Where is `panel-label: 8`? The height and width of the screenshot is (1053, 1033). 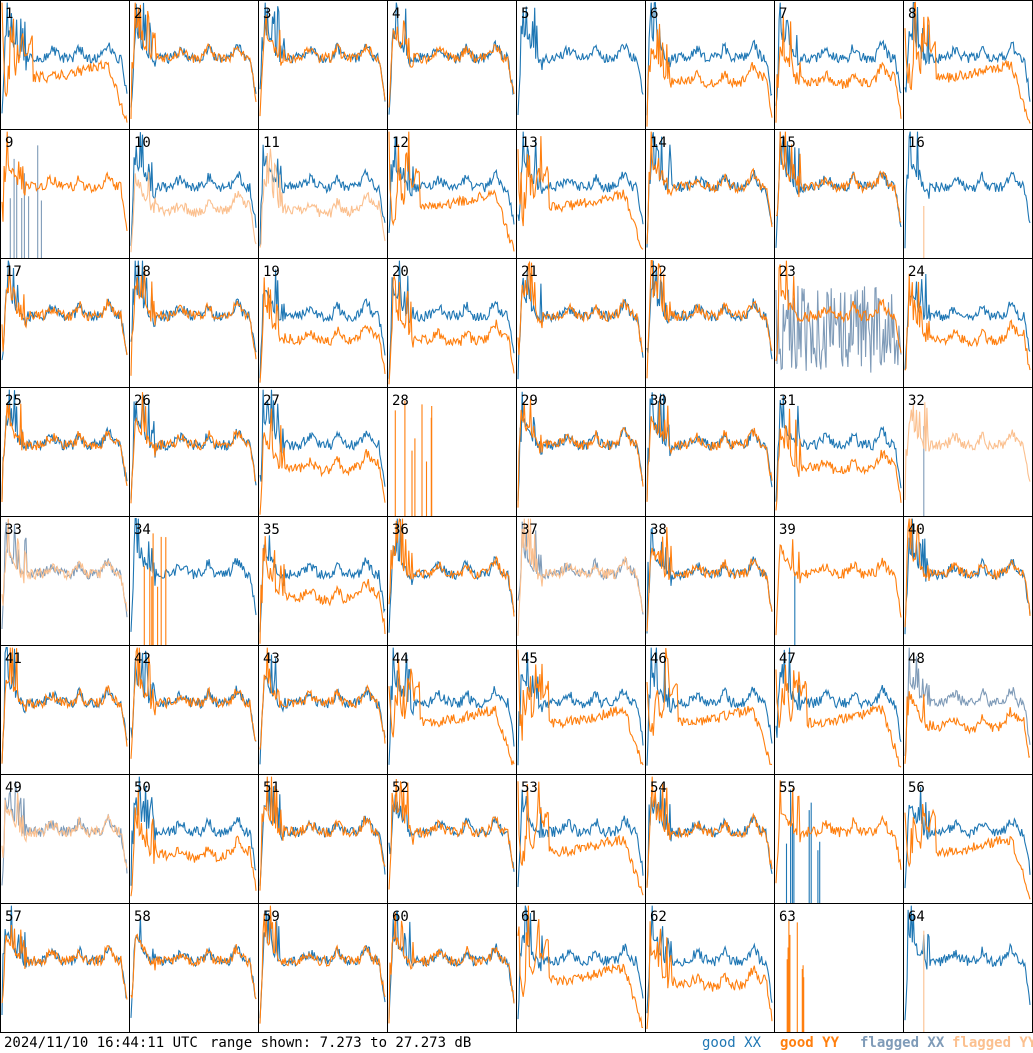
panel-label: 8 is located at coordinates (912, 14).